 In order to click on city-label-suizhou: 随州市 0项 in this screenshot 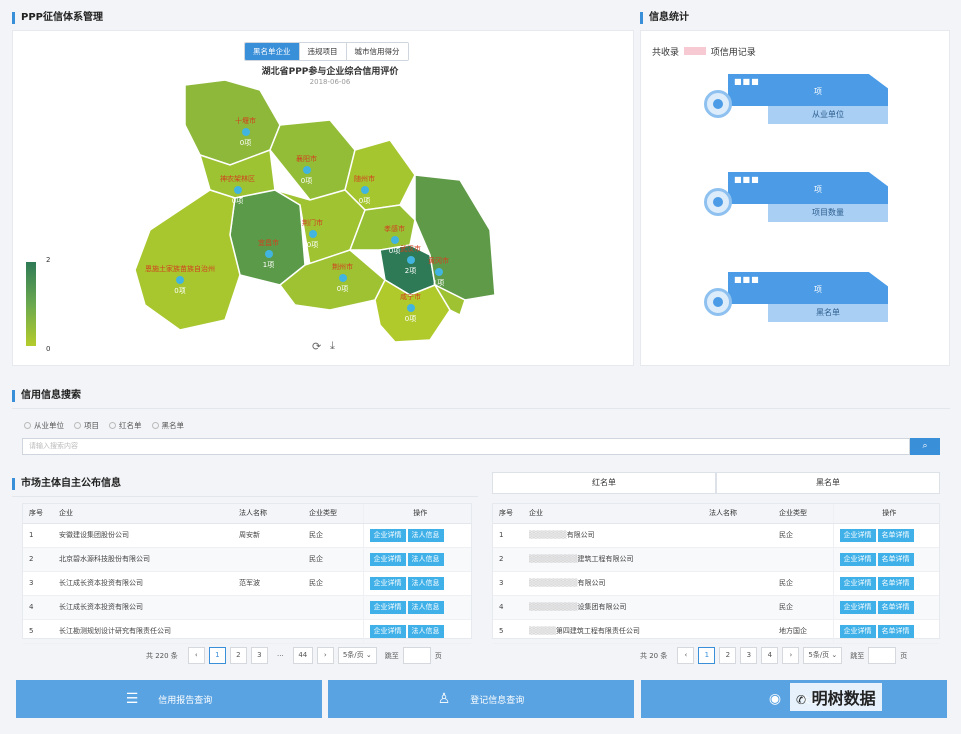, I will do `click(364, 190)`.